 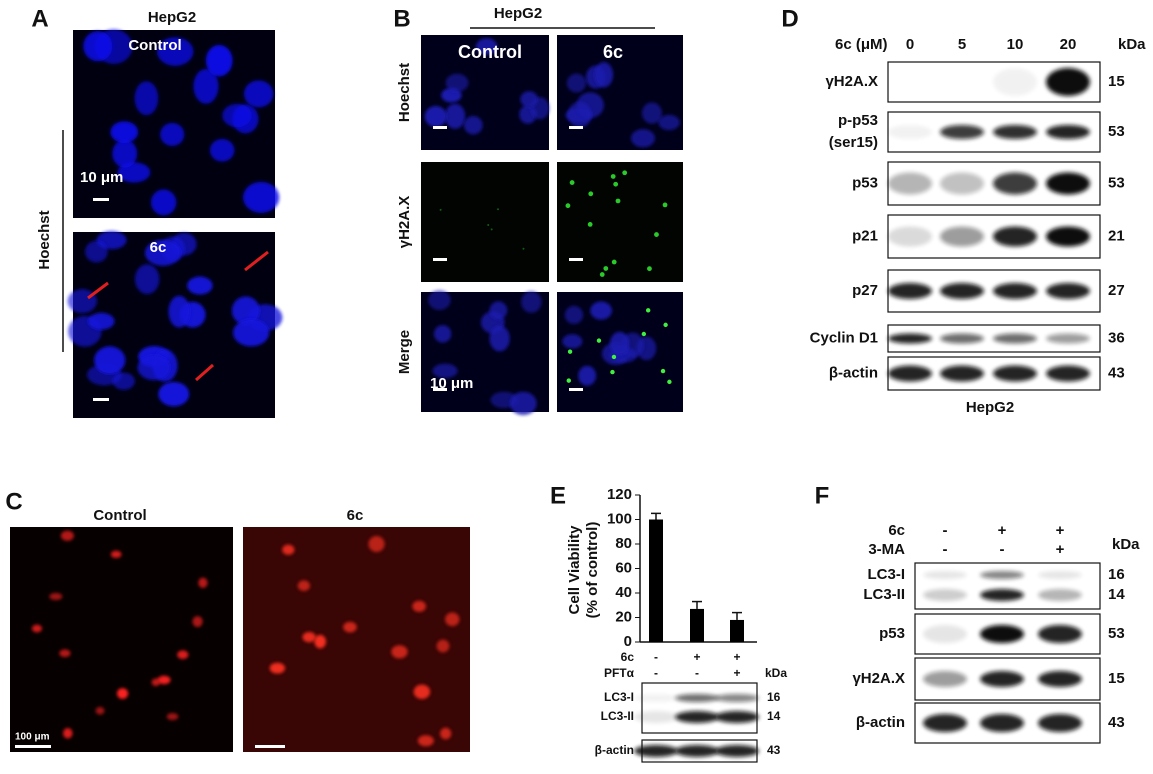 What do you see at coordinates (887, 574) in the screenshot?
I see `protein-label: LC3-I` at bounding box center [887, 574].